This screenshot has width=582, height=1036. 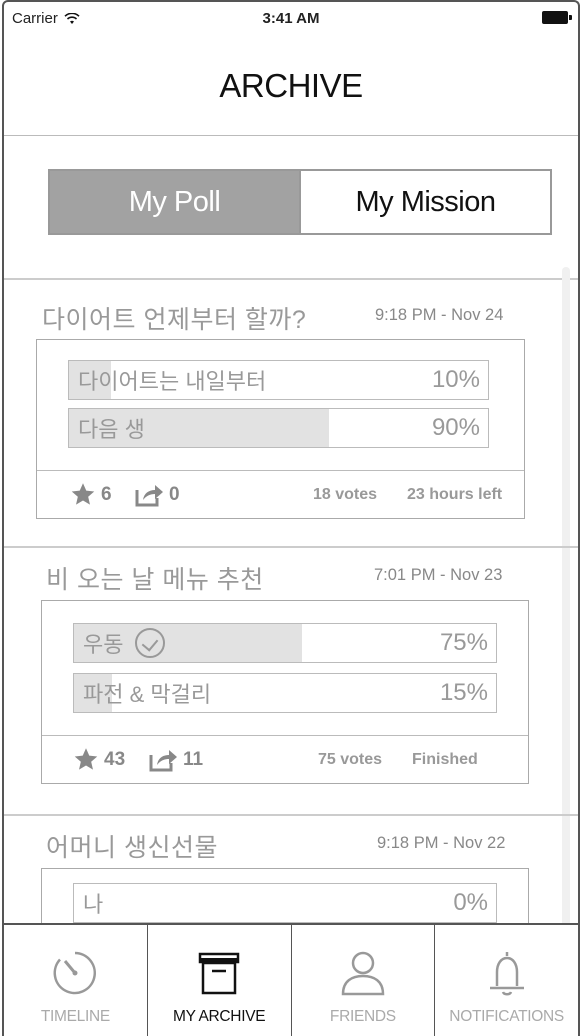 What do you see at coordinates (75, 1016) in the screenshot?
I see `tab-label: TIMELINE` at bounding box center [75, 1016].